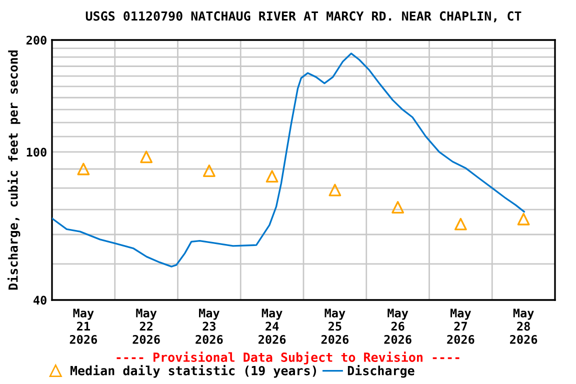 This screenshot has width=576, height=384. Describe the element at coordinates (335, 326) in the screenshot. I see `x-tick-label: May 25 2026` at that location.